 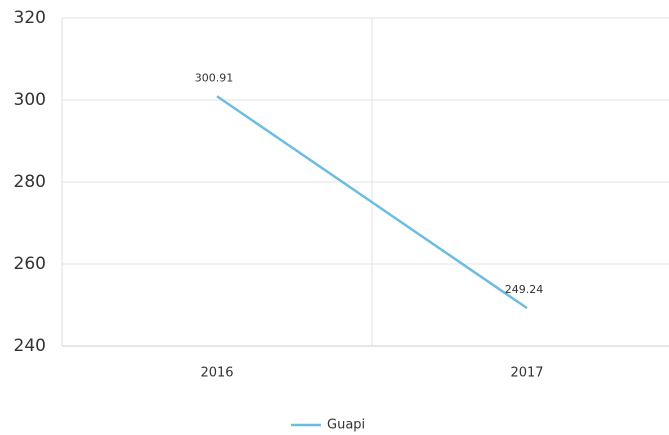 I want to click on y-tick-label: 320, so click(x=30, y=18).